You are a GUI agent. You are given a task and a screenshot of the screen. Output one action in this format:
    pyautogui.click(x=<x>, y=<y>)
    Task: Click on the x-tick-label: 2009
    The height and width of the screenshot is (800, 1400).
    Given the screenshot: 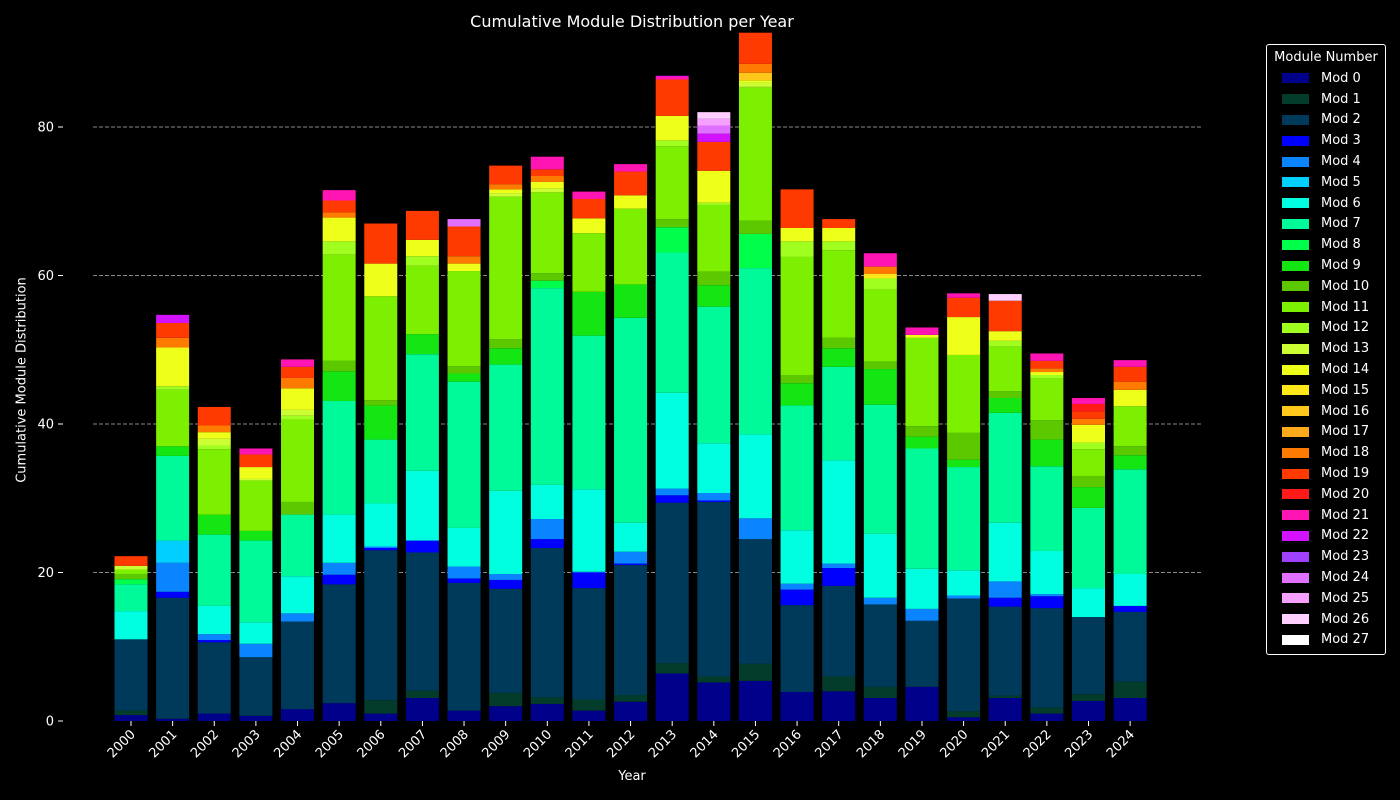 What is the action you would take?
    pyautogui.click(x=496, y=744)
    